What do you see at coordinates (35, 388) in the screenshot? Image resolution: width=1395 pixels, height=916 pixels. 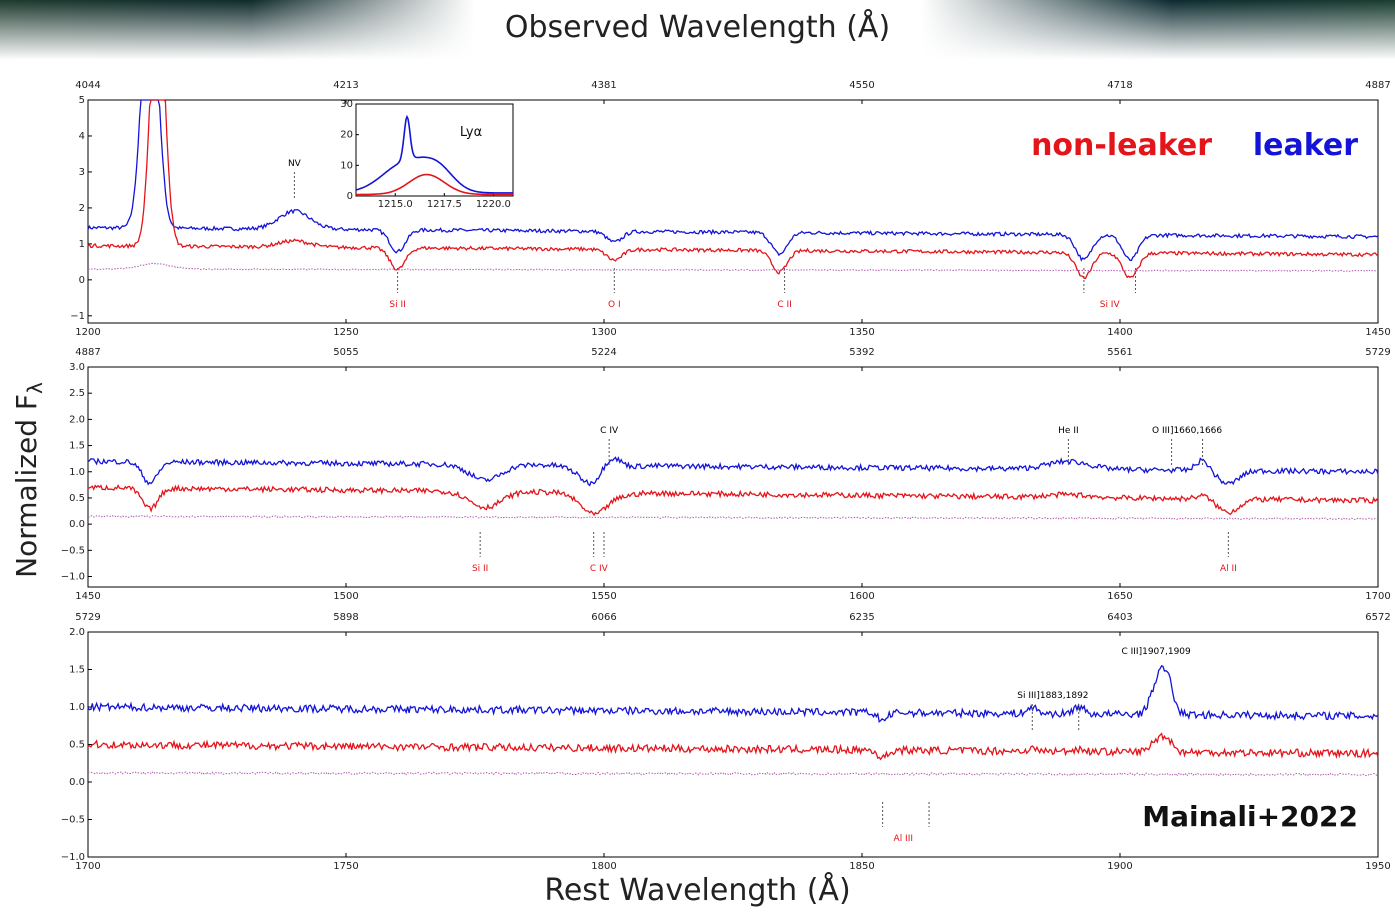 I see `y-axis-title-sub: λ` at bounding box center [35, 388].